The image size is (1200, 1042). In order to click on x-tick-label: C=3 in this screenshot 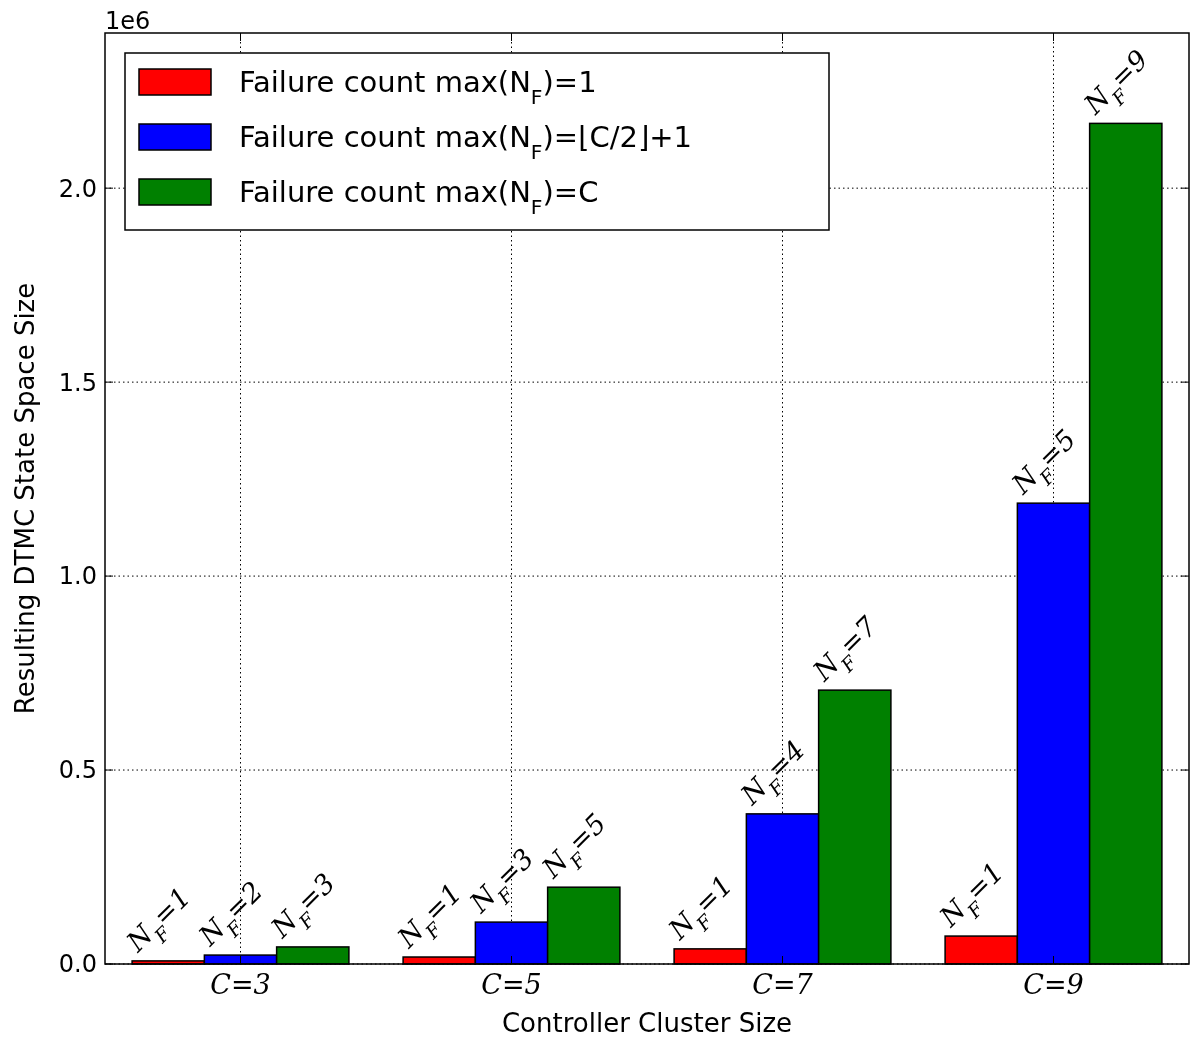, I will do `click(240, 984)`.